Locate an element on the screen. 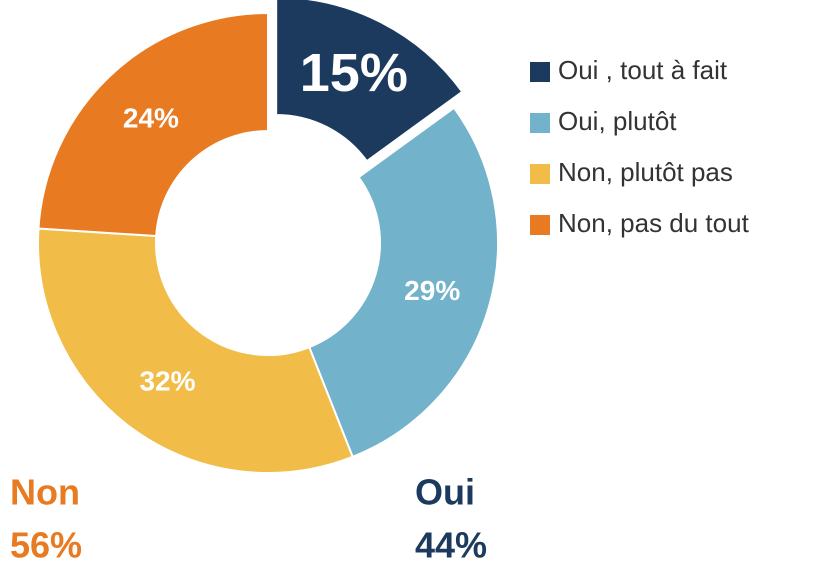 The image size is (820, 567). legend-label: Oui , tout à fait is located at coordinates (643, 70).